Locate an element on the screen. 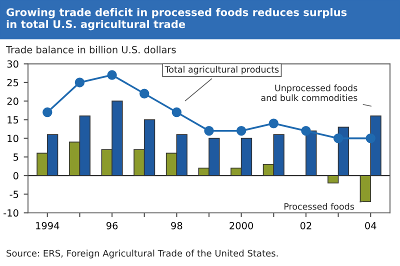 The width and height of the screenshot is (400, 266). y-tick-label: -5 is located at coordinates (14, 194).